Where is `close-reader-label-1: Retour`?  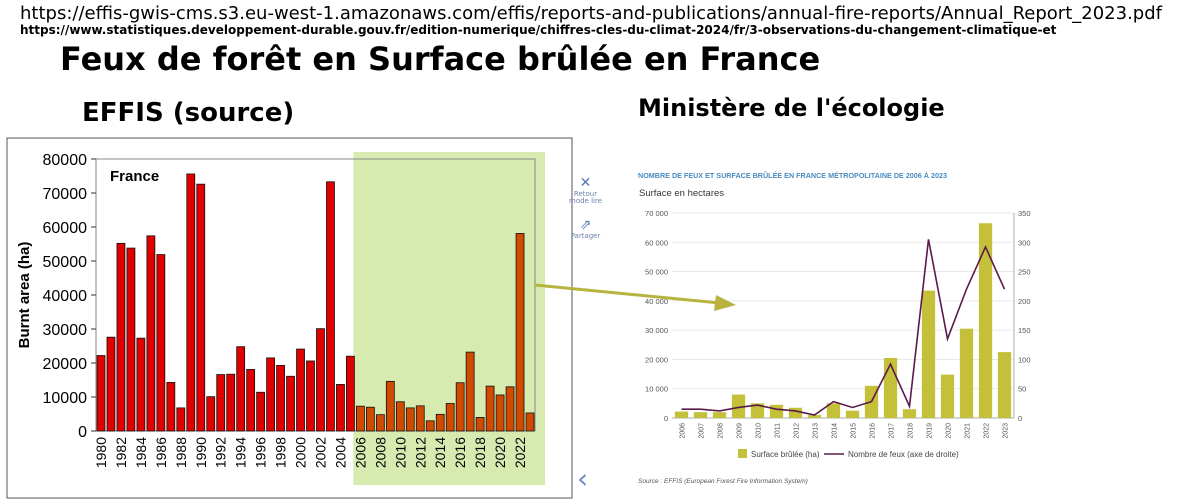
close-reader-label-1: Retour is located at coordinates (585, 194).